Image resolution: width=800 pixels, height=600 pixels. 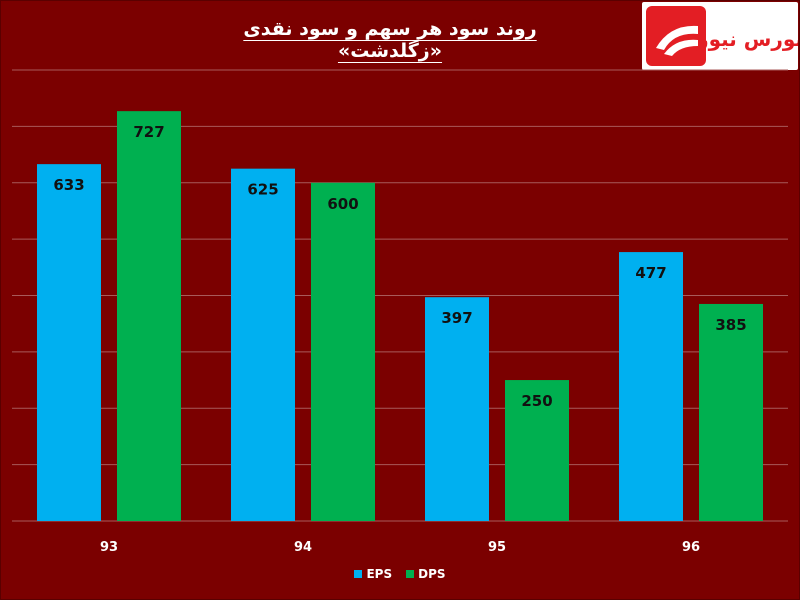 I want to click on bourse-news-logo: بورس نیوز, so click(x=721, y=36).